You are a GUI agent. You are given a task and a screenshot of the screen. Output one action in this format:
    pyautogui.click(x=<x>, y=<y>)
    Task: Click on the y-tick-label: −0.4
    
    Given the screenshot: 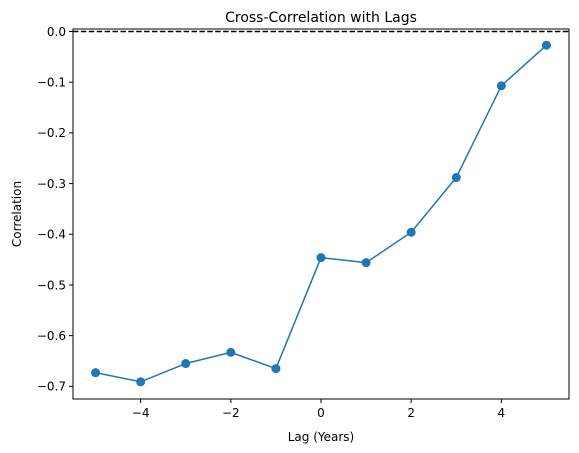 What is the action you would take?
    pyautogui.click(x=51, y=235)
    